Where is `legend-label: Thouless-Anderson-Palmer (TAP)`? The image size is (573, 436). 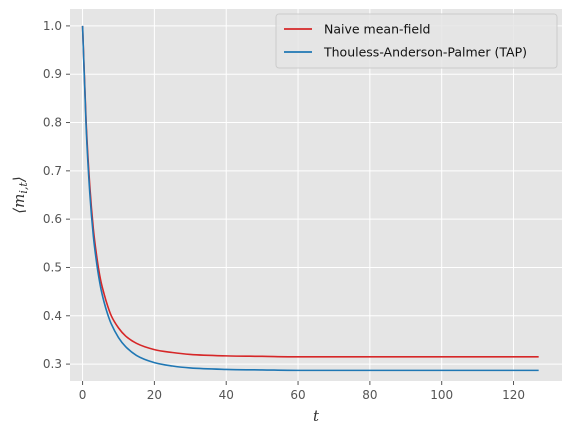 legend-label: Thouless-Anderson-Palmer (TAP) is located at coordinates (425, 52).